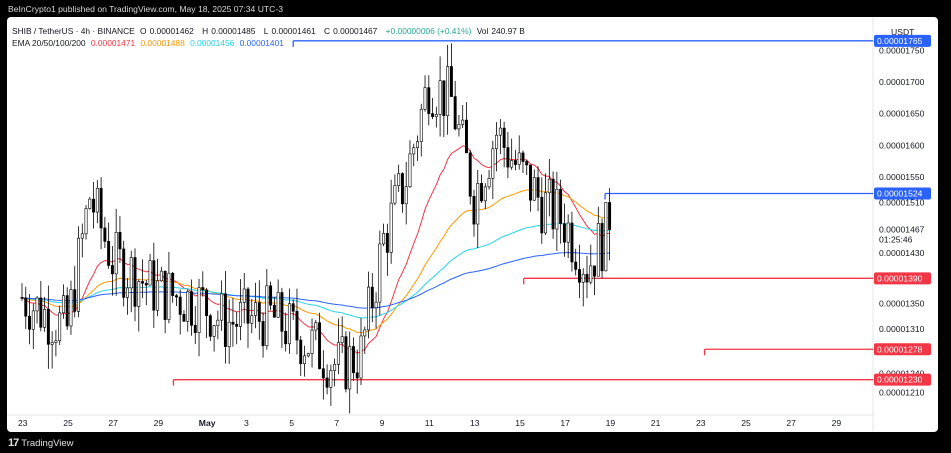  What do you see at coordinates (41, 443) in the screenshot?
I see `tradingview-footer: 17 TradingView` at bounding box center [41, 443].